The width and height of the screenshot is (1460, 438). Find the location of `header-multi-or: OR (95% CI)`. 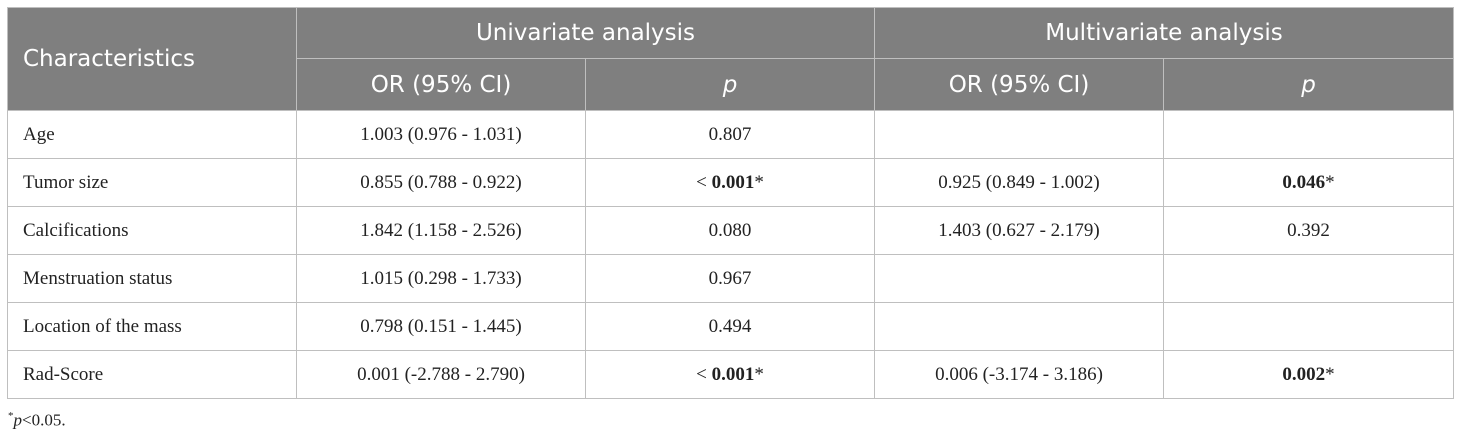

header-multi-or: OR (95% CI) is located at coordinates (1019, 84).